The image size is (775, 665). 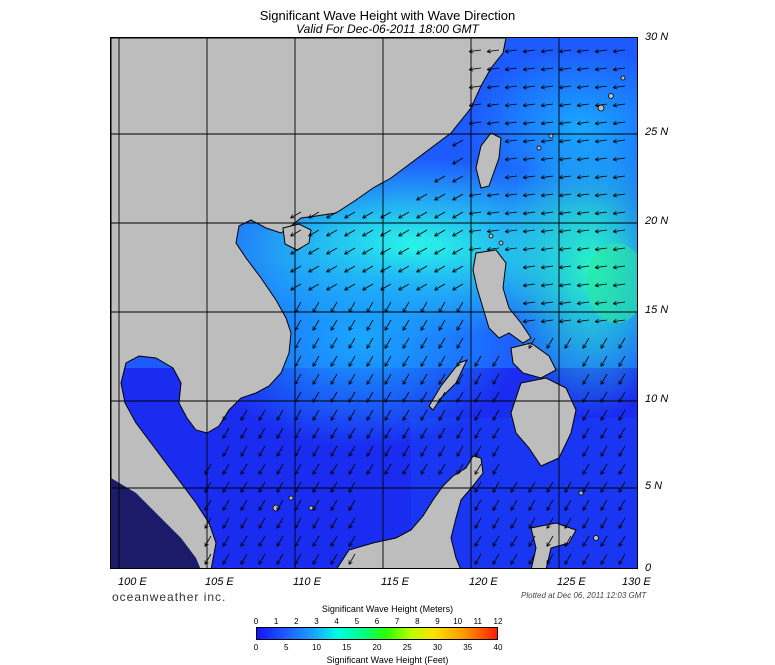 I want to click on land-luzon, so click(x=502, y=296).